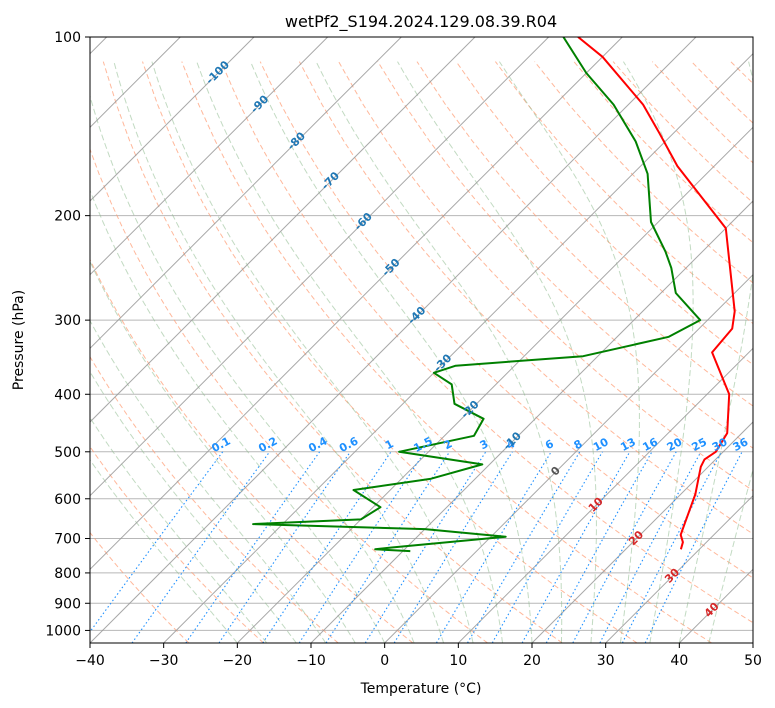 This screenshot has height=708, width=775. Describe the element at coordinates (628, 444) in the screenshot. I see `mixing-ratio-label: 13` at that location.